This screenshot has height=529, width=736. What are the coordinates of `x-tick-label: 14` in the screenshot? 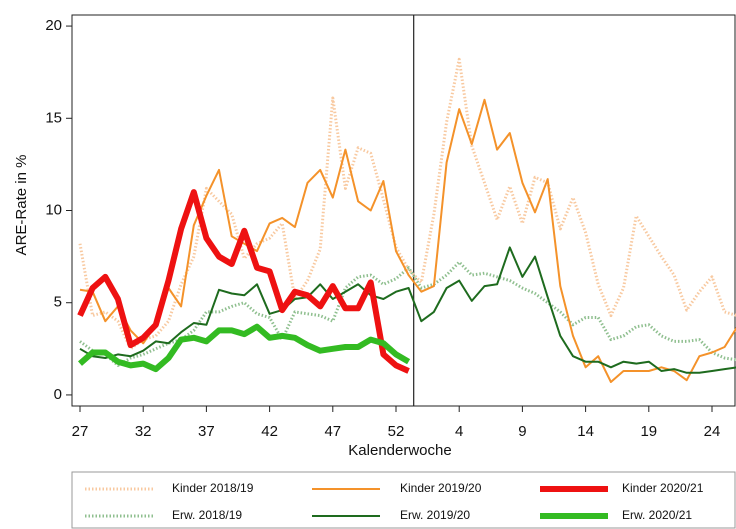 It's located at (585, 431).